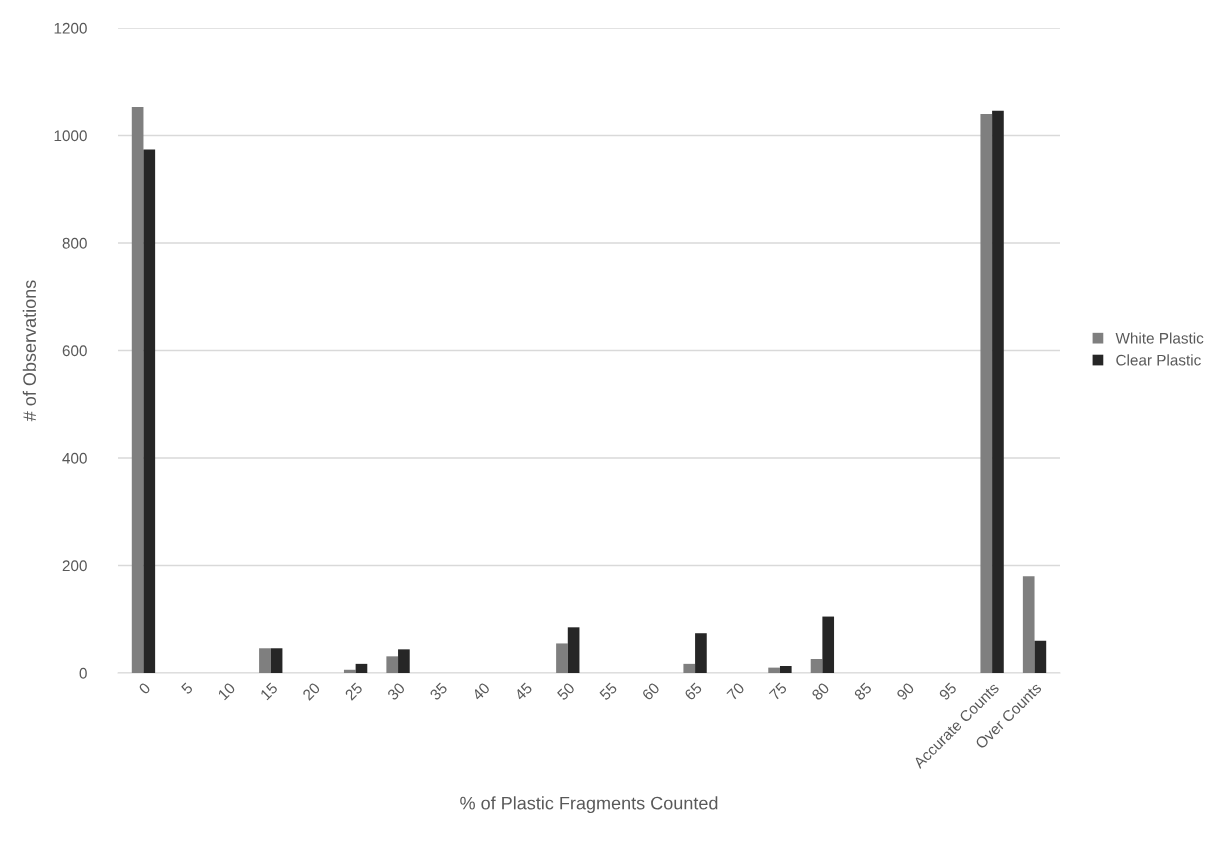 This screenshot has width=1220, height=841. Describe the element at coordinates (651, 691) in the screenshot. I see `x-tick-label: 60` at that location.